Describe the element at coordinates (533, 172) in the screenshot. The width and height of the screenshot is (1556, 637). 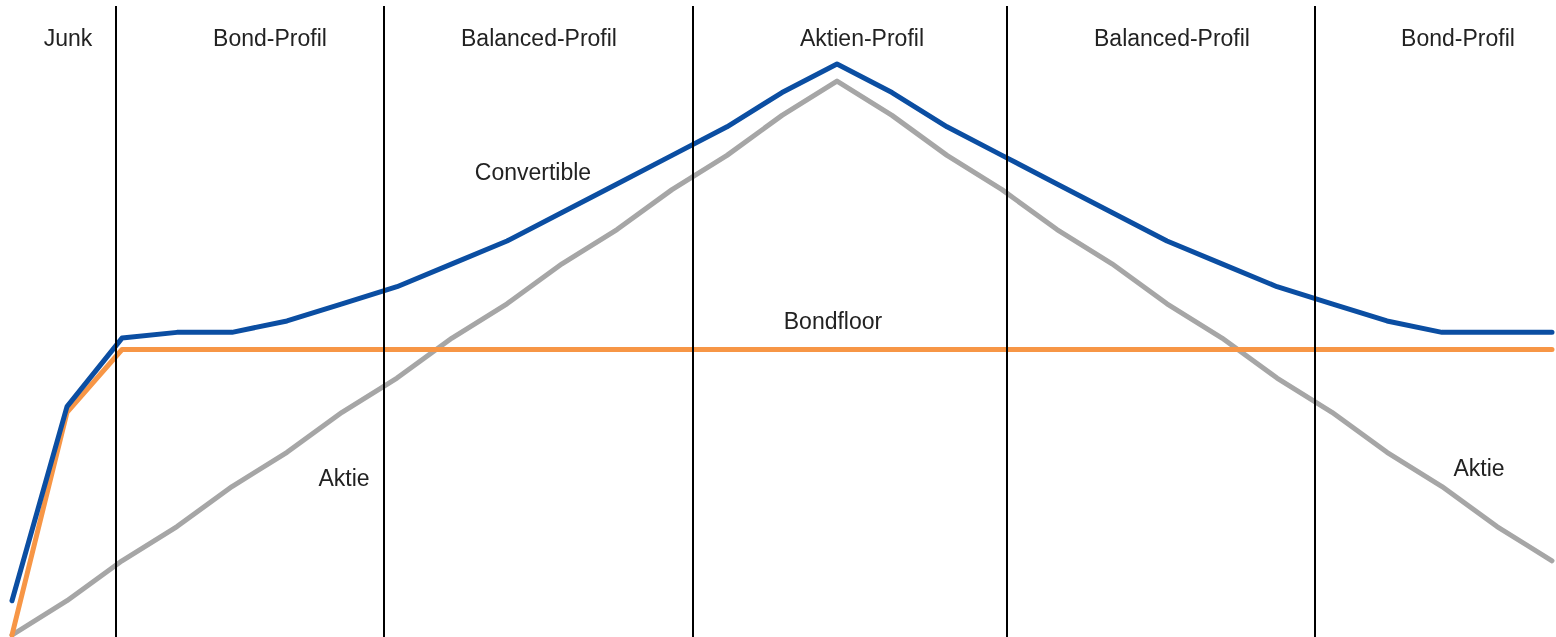
I see `annotation: Convertible` at that location.